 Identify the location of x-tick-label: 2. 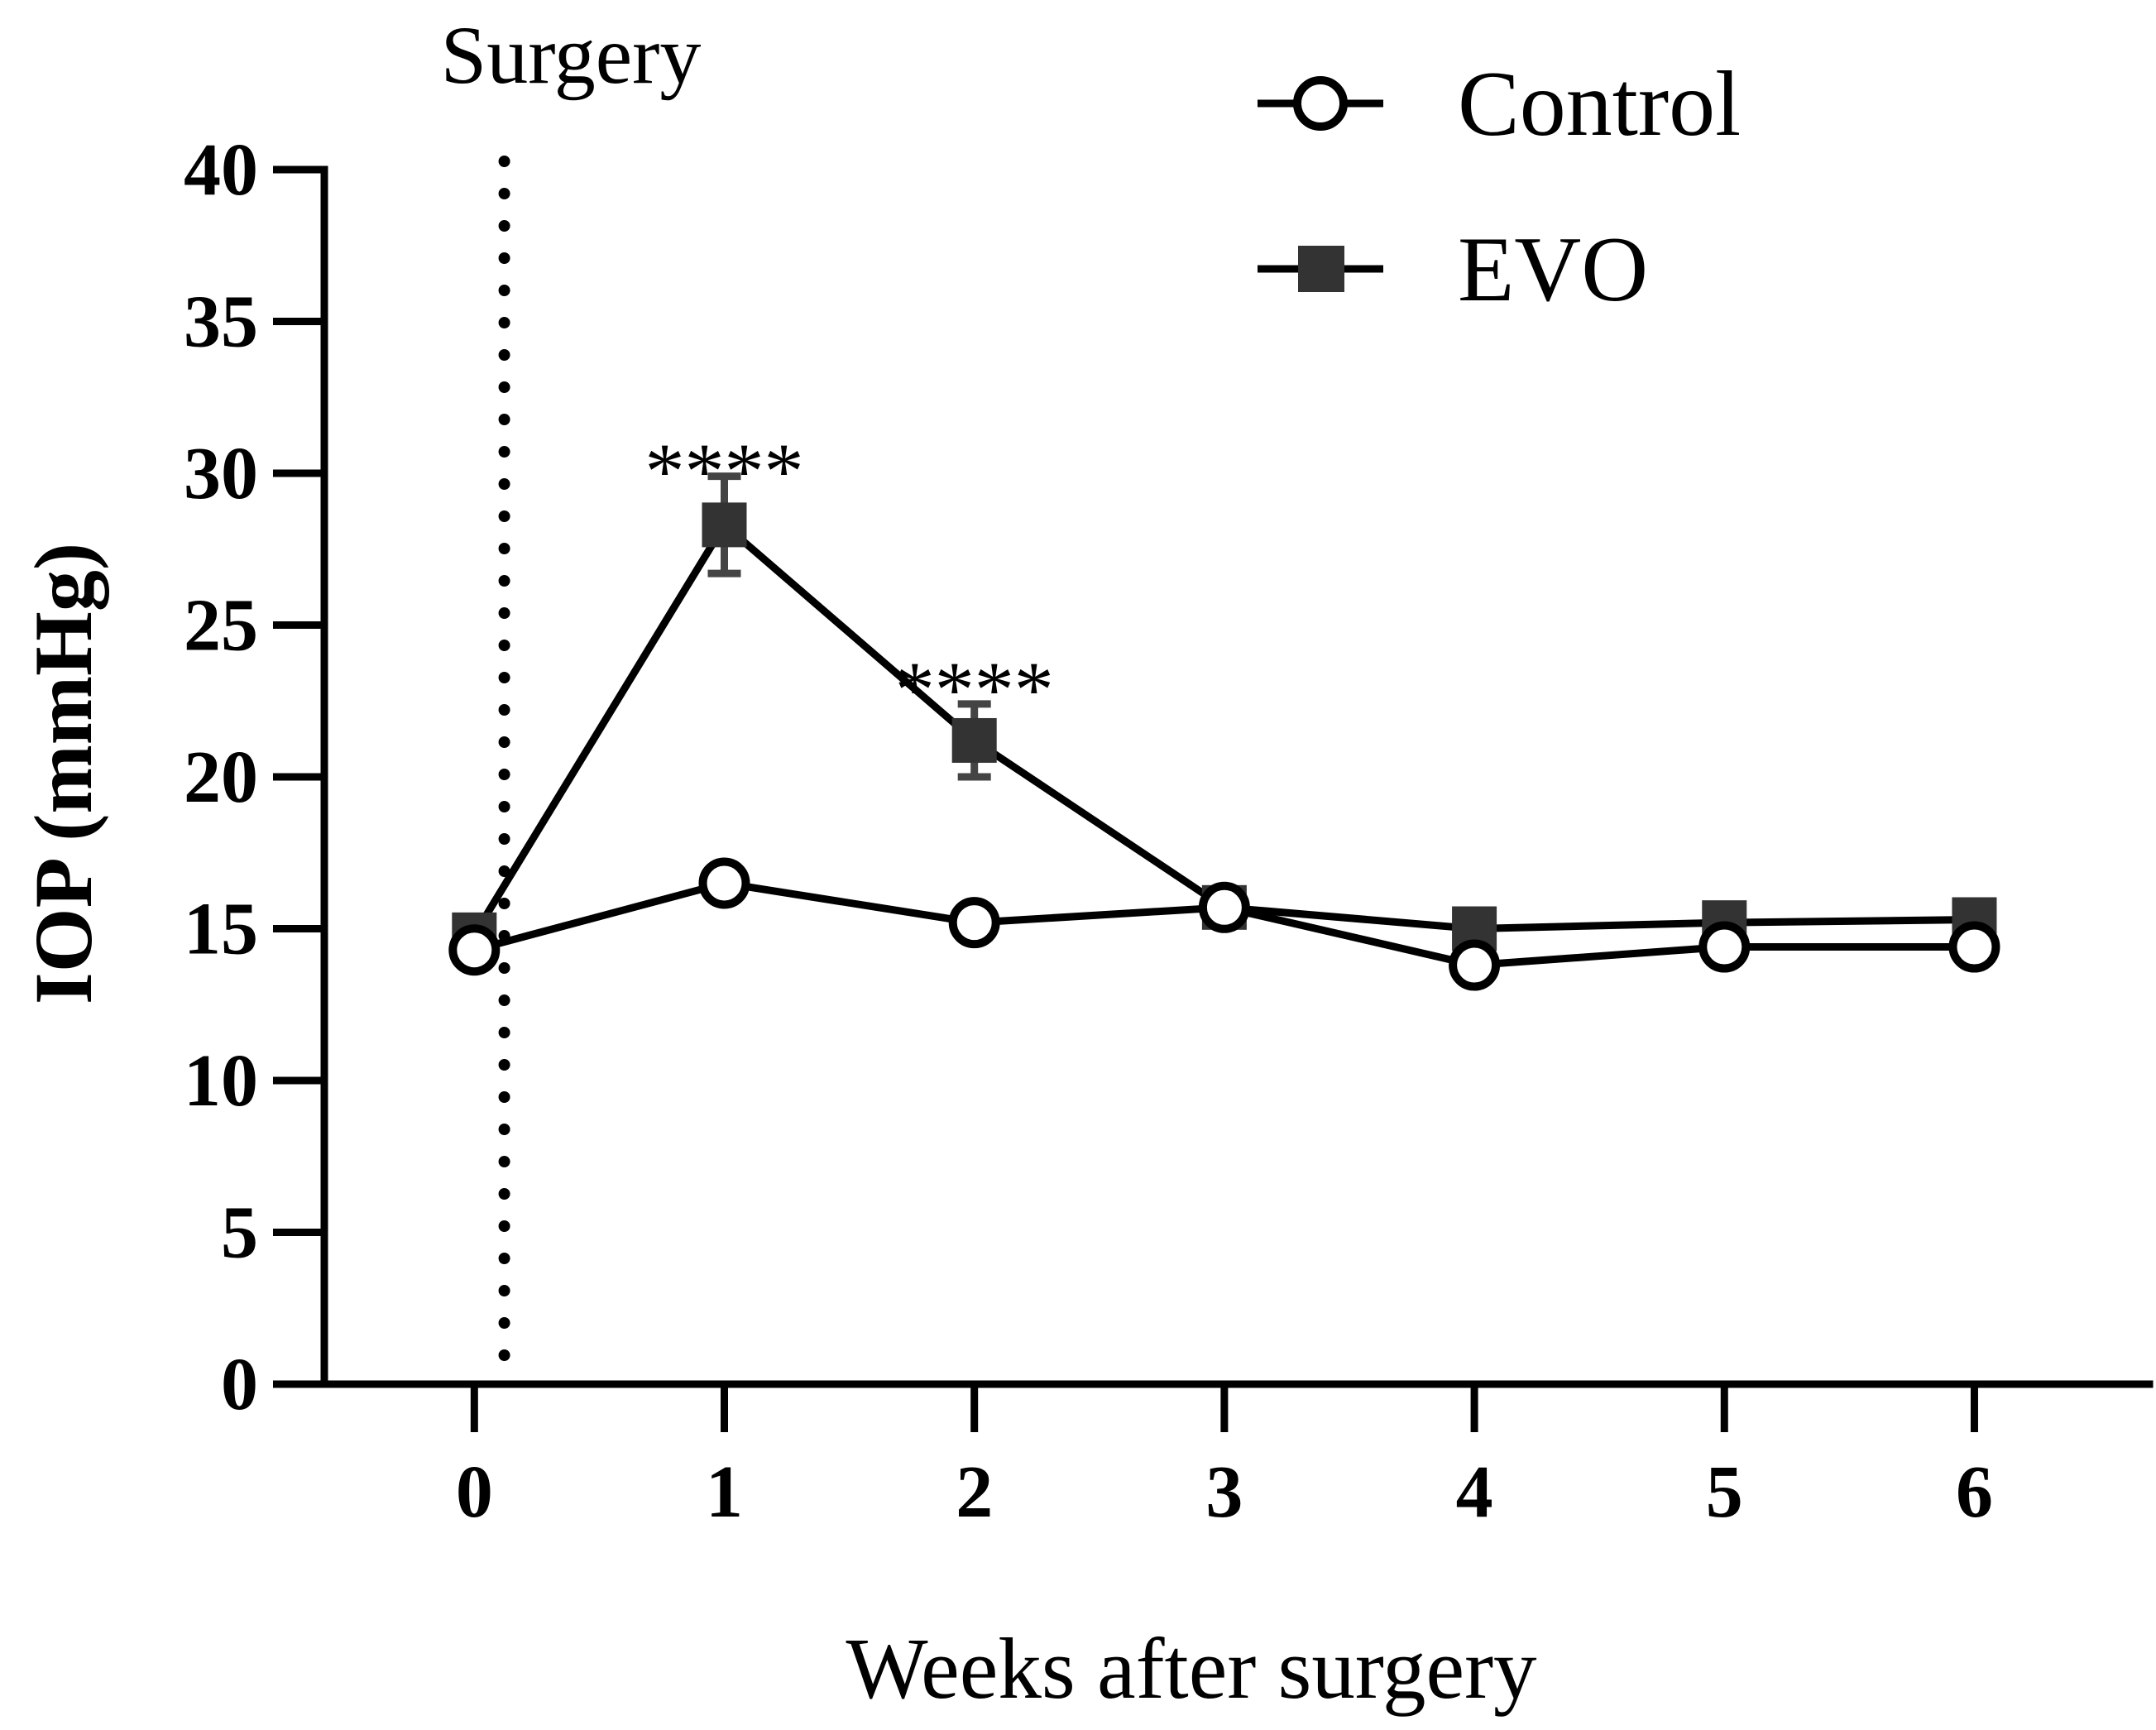
(974, 1492).